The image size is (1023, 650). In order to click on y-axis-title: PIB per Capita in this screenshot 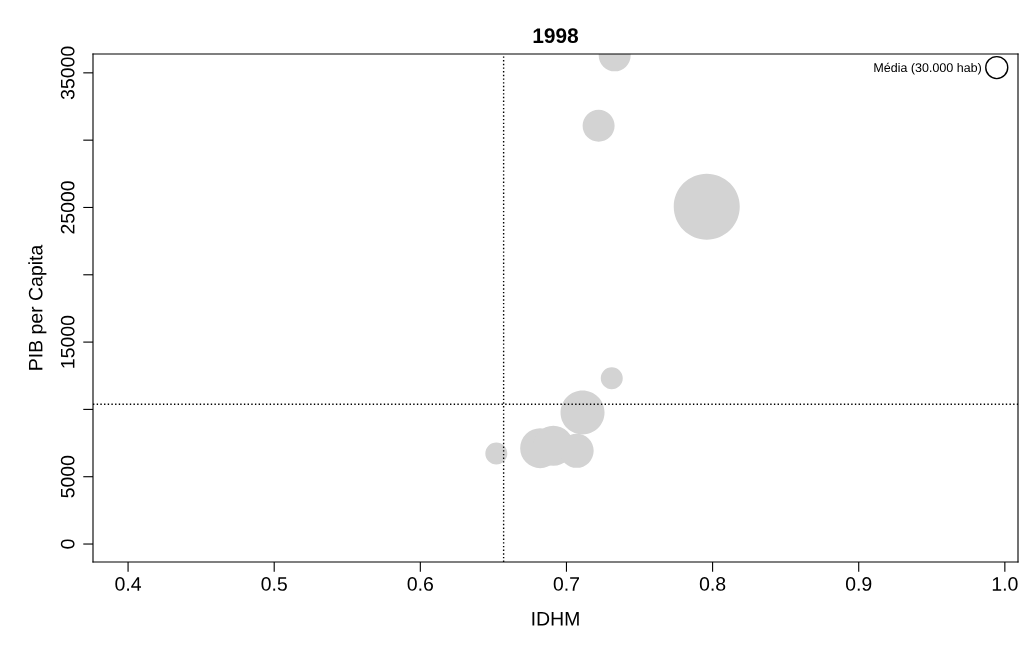, I will do `click(37, 307)`.